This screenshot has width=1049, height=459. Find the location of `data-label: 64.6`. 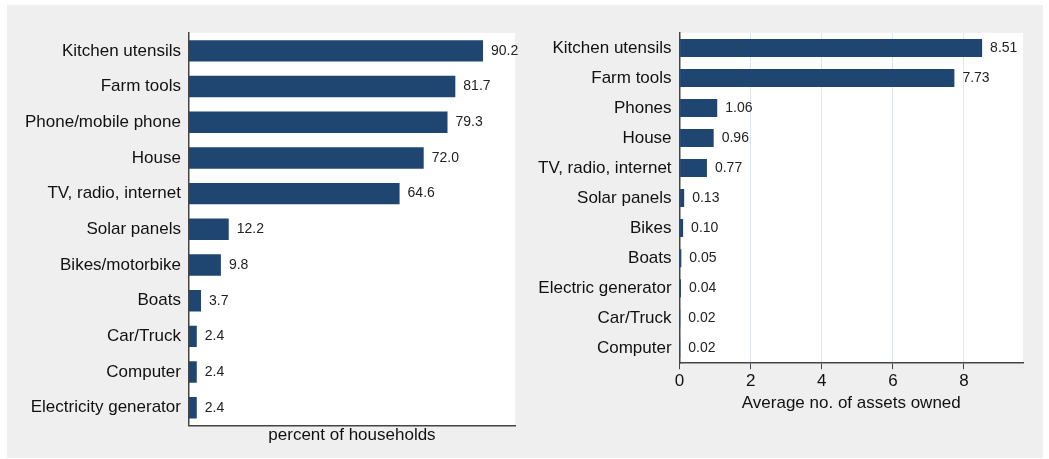

data-label: 64.6 is located at coordinates (421, 192).